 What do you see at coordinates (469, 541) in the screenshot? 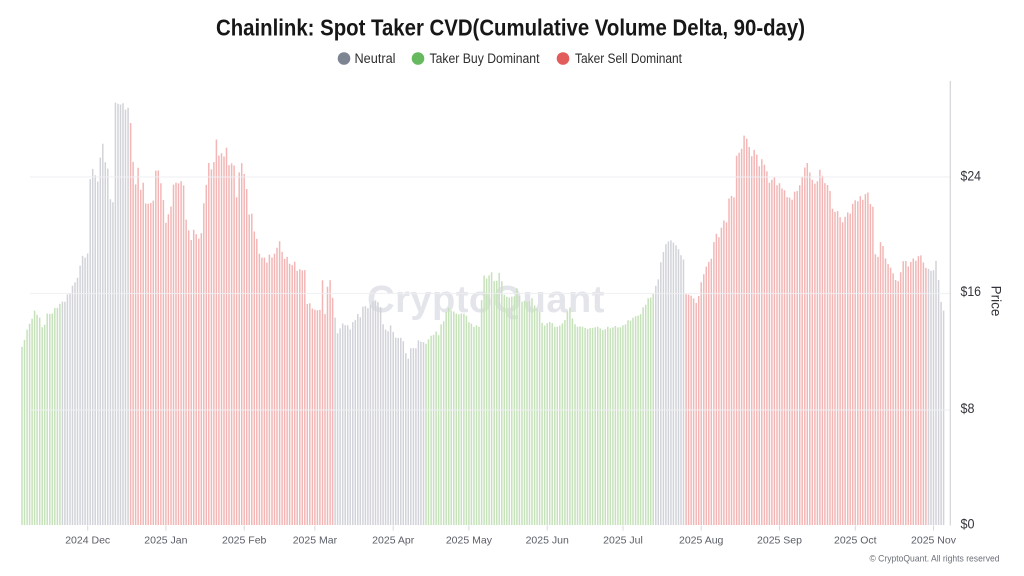
I see `svg-text: 2025 May` at bounding box center [469, 541].